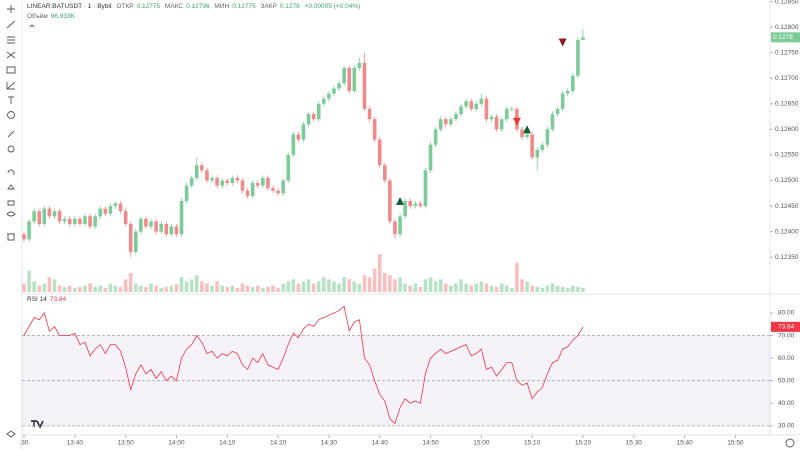  What do you see at coordinates (37, 299) in the screenshot?
I see `rsi-name: RSI 14` at bounding box center [37, 299].